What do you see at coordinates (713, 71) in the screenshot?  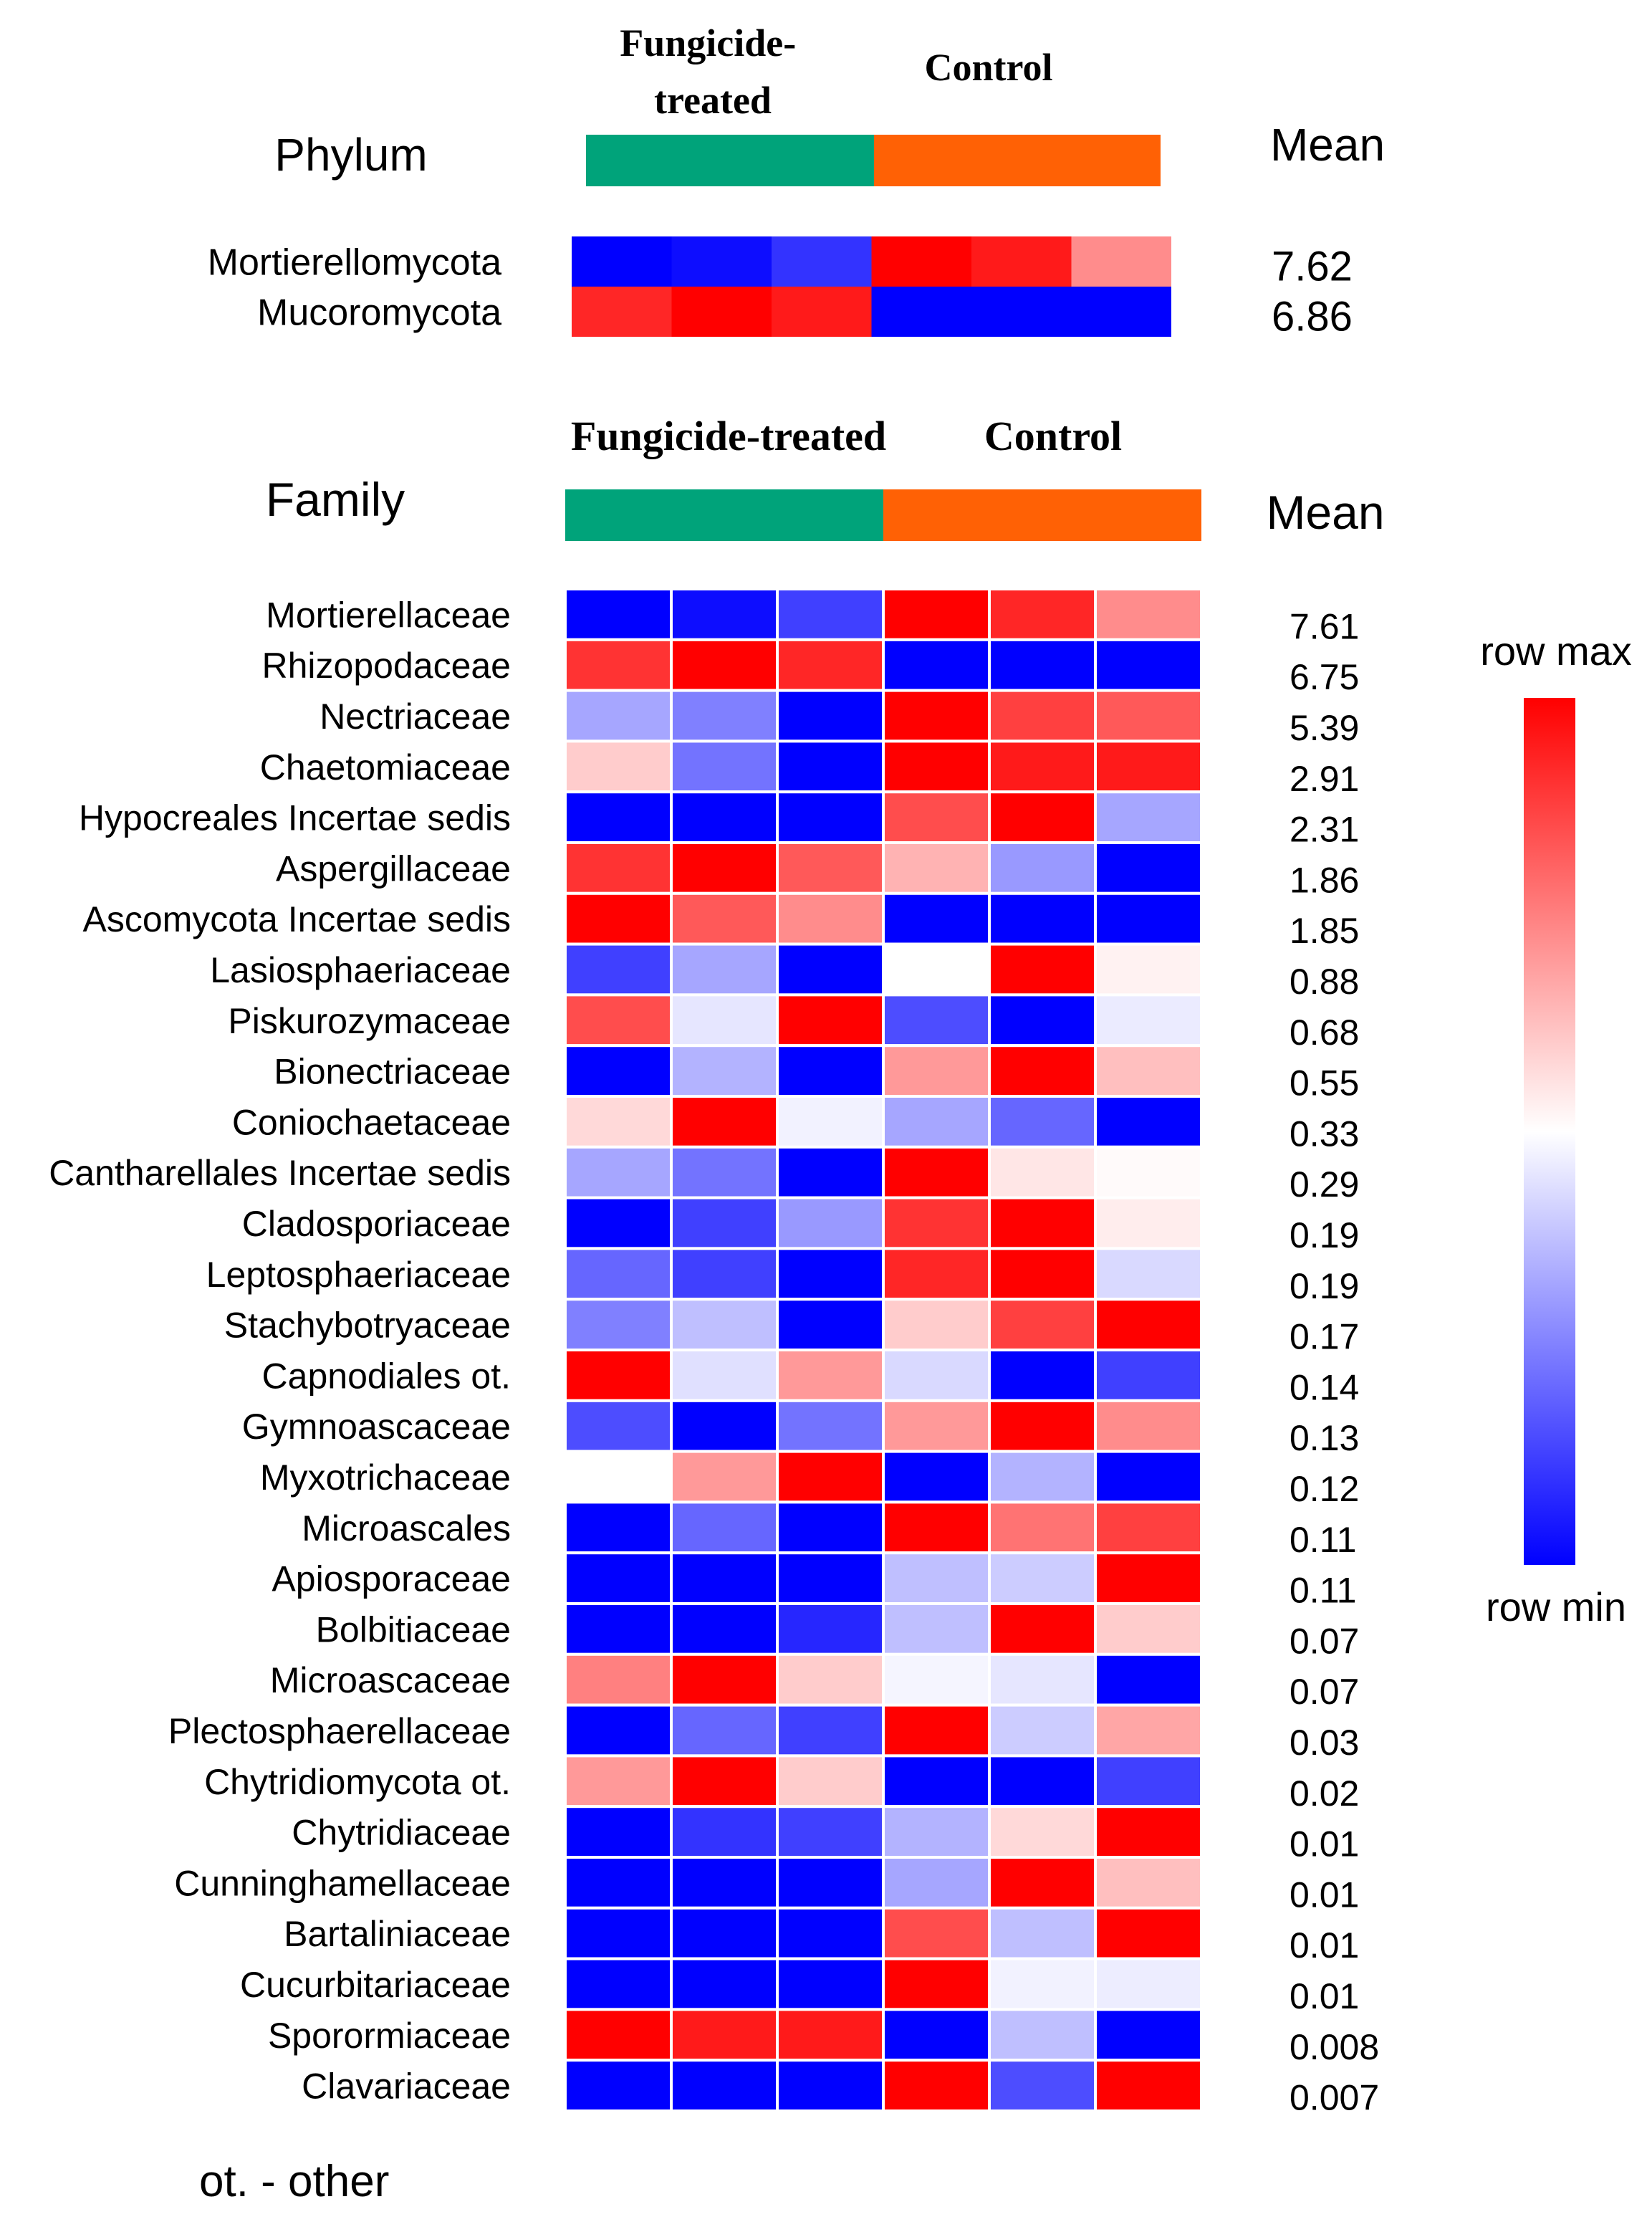 I see `phylum-group-label-fungicide: Fungicide- treated` at bounding box center [713, 71].